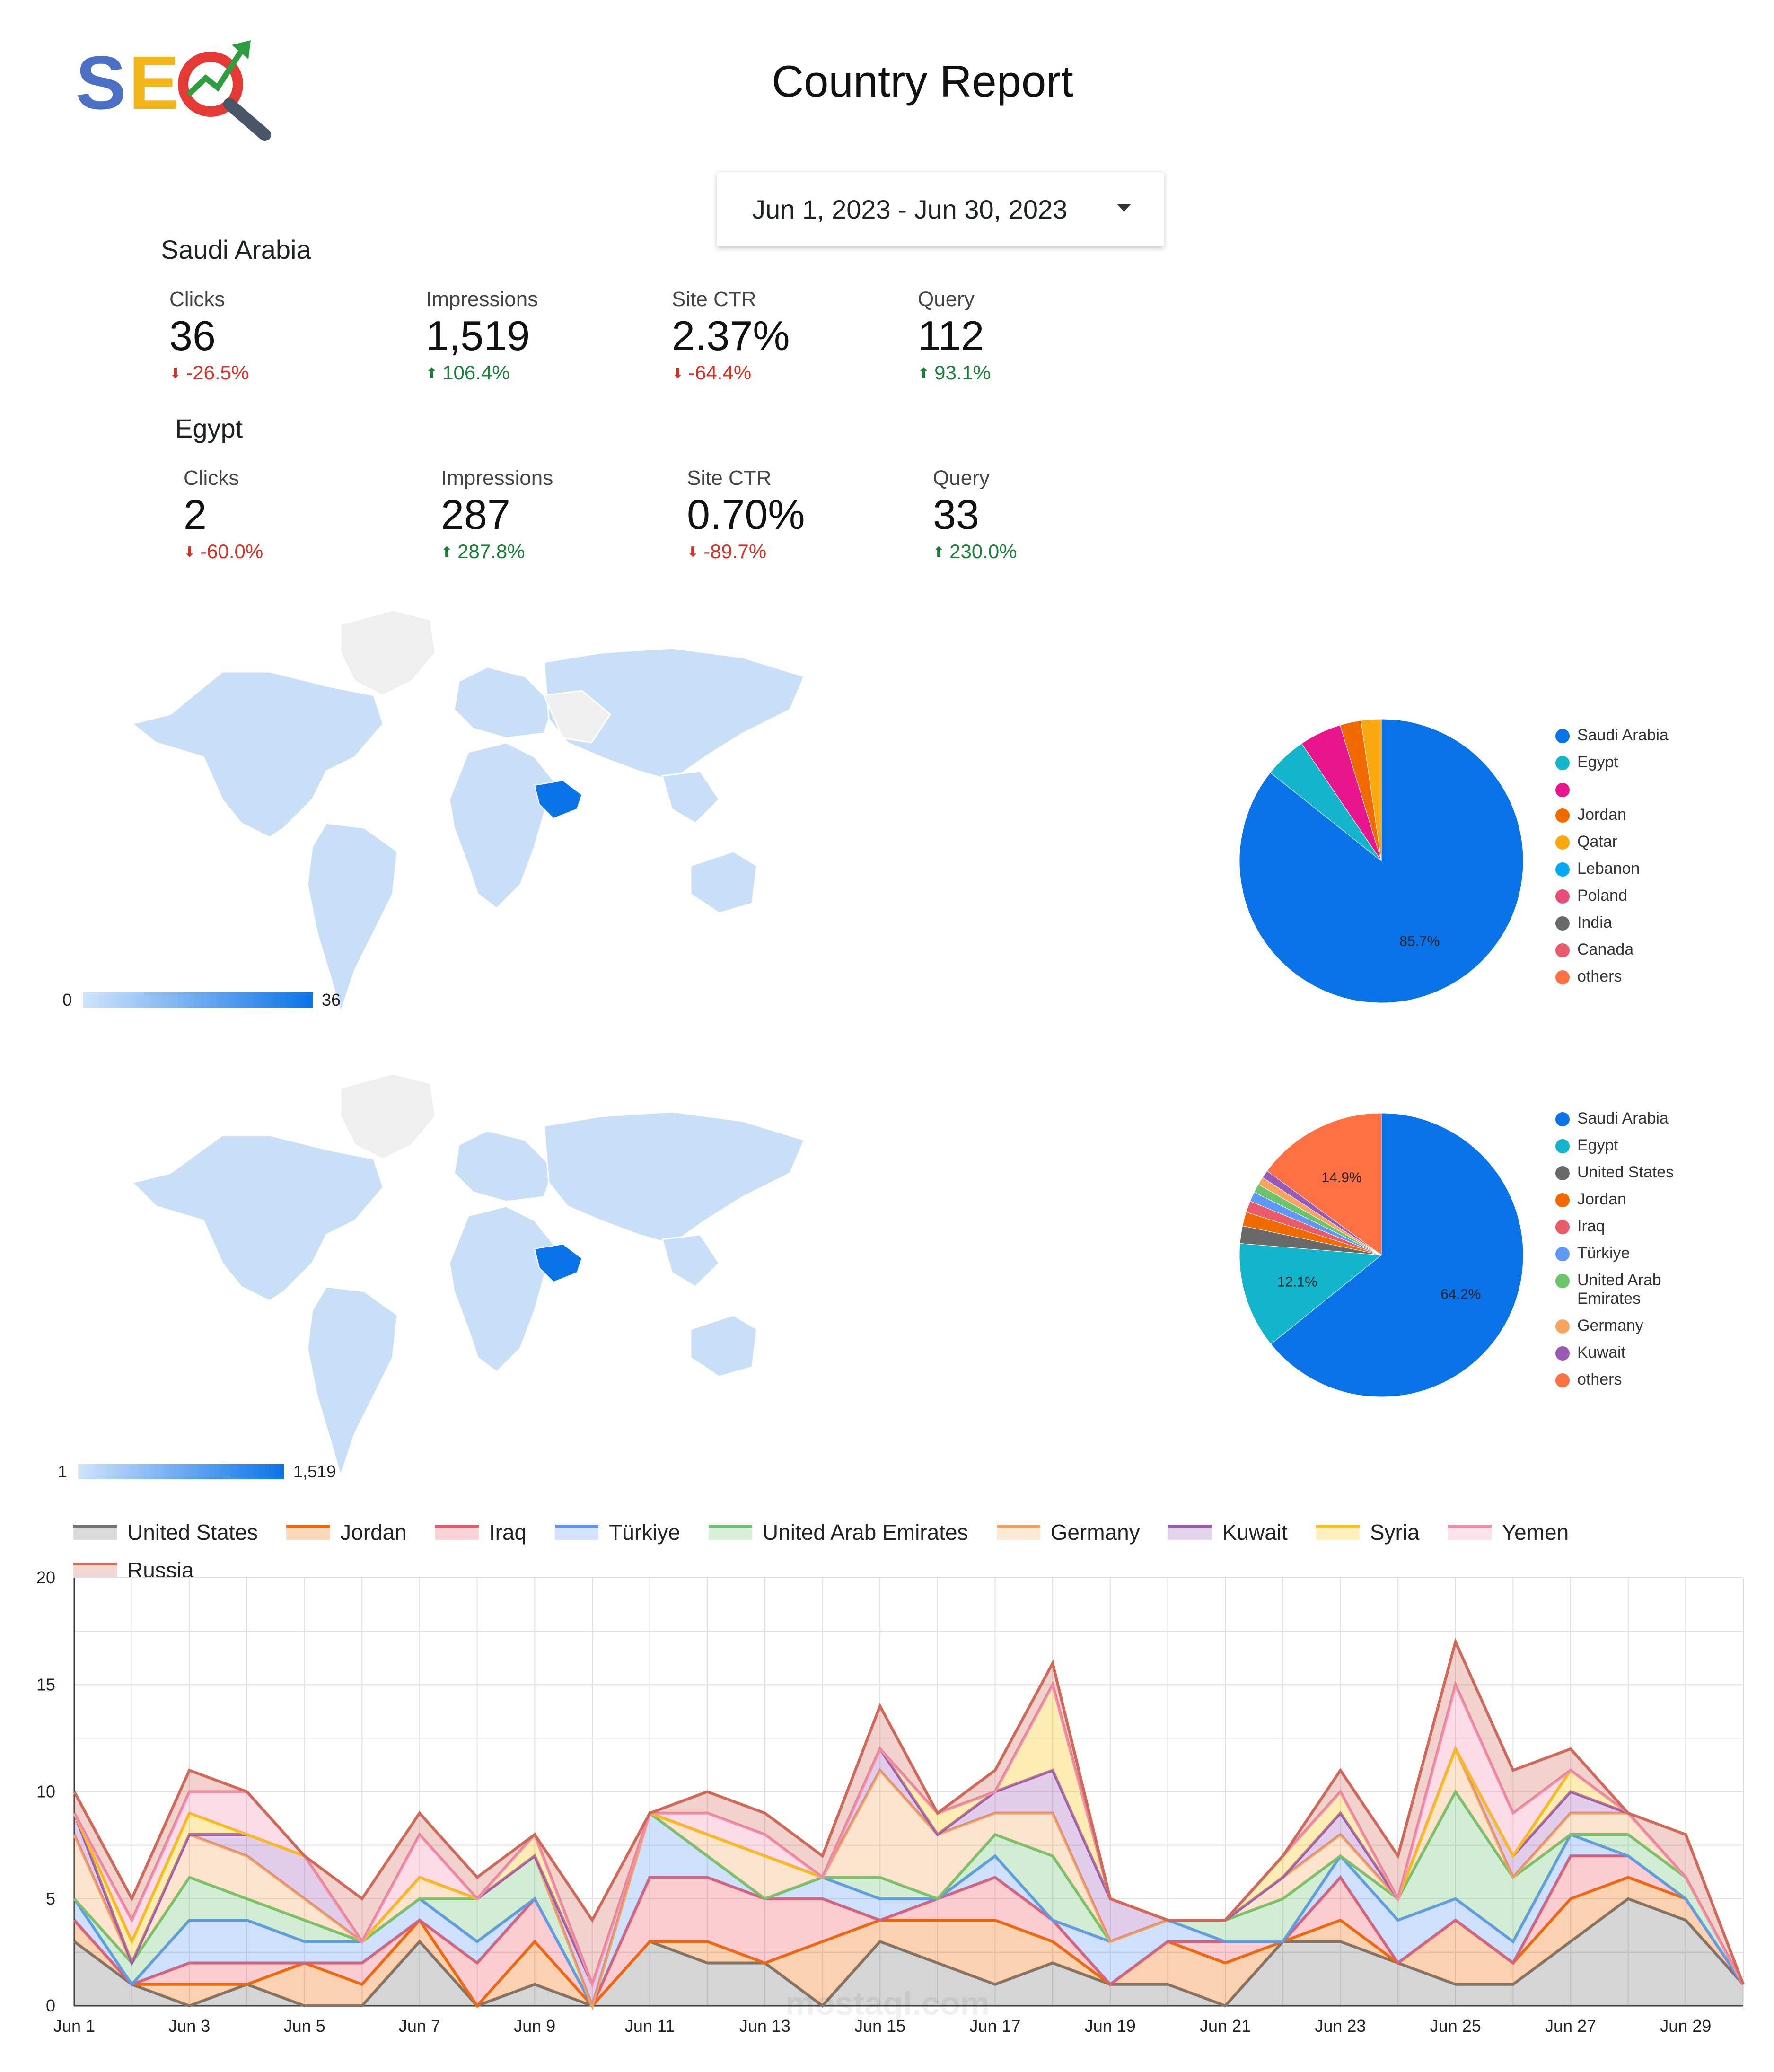 The width and height of the screenshot is (1774, 2072). Describe the element at coordinates (559, 1263) in the screenshot. I see `highlight-saudi-arabia` at that location.